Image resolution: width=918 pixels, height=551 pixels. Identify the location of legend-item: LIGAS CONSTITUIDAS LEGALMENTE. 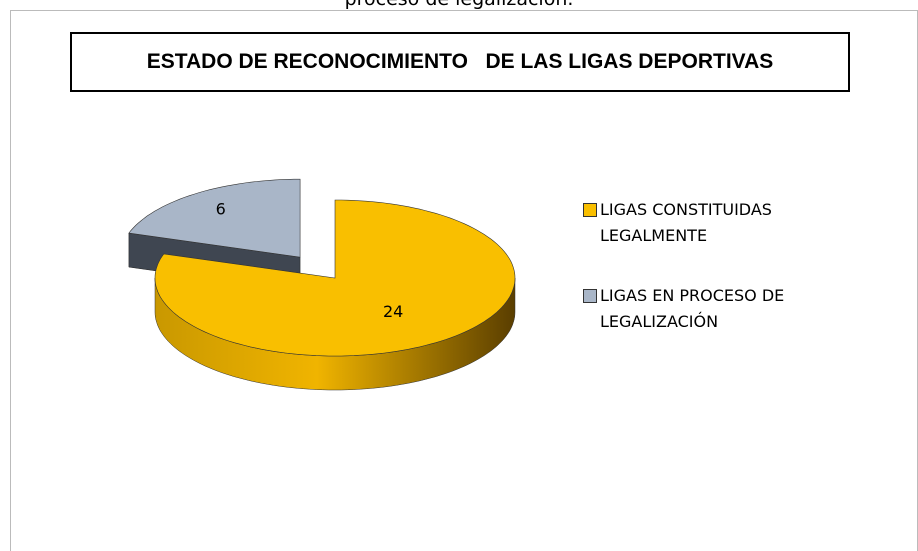
(703, 223).